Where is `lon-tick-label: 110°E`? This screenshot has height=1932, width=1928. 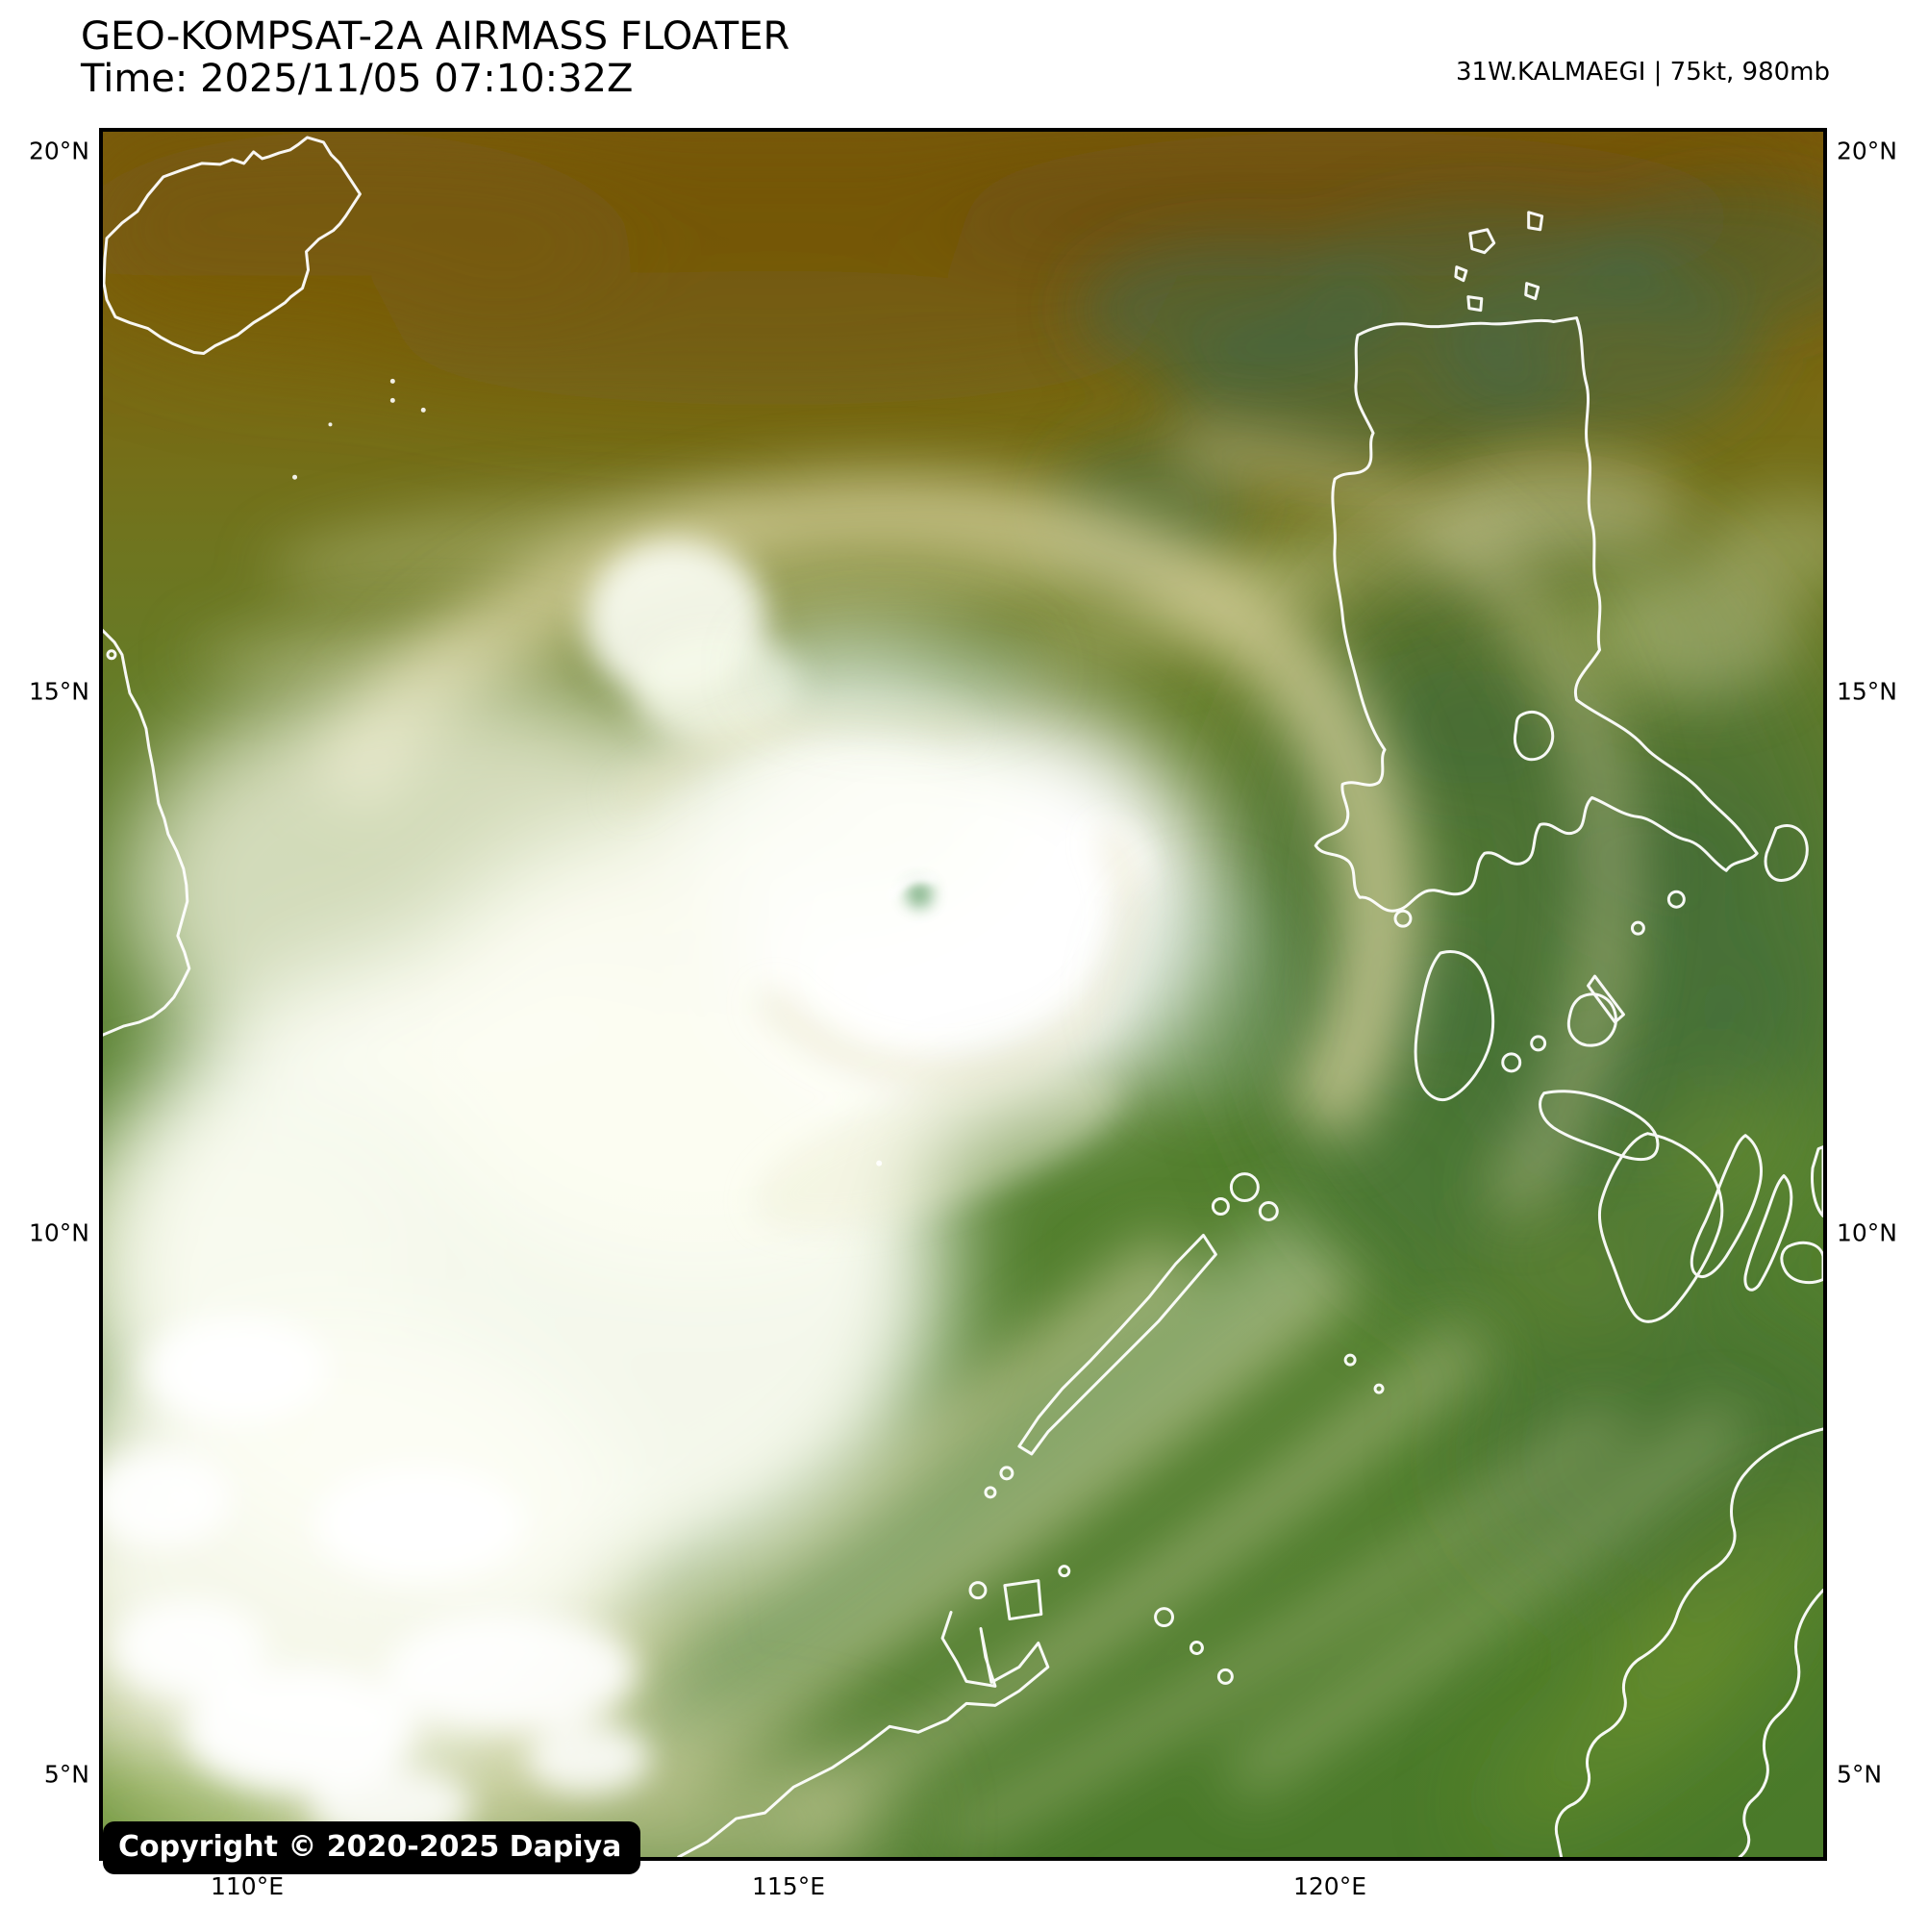
lon-tick-label: 110°E is located at coordinates (248, 1886).